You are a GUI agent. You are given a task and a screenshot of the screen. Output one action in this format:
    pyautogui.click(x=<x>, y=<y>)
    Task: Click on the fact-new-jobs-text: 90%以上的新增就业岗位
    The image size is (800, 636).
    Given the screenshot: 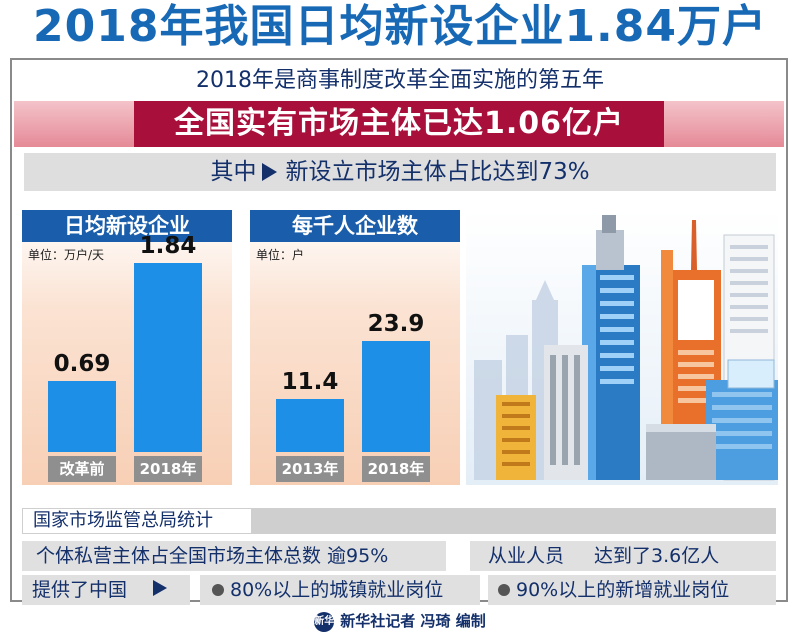 What is the action you would take?
    pyautogui.click(x=623, y=590)
    